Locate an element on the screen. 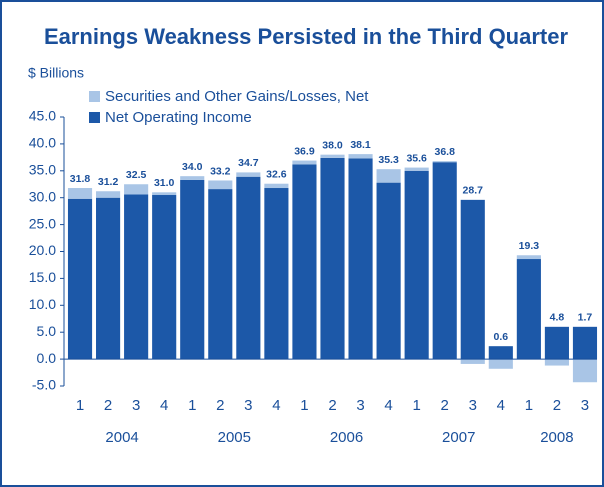 This screenshot has width=604, height=487. y-tick-label: 0.0 is located at coordinates (47, 358).